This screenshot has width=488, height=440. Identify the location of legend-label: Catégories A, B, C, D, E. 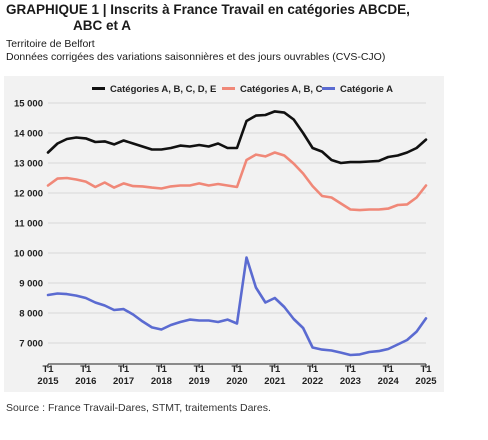
(163, 89).